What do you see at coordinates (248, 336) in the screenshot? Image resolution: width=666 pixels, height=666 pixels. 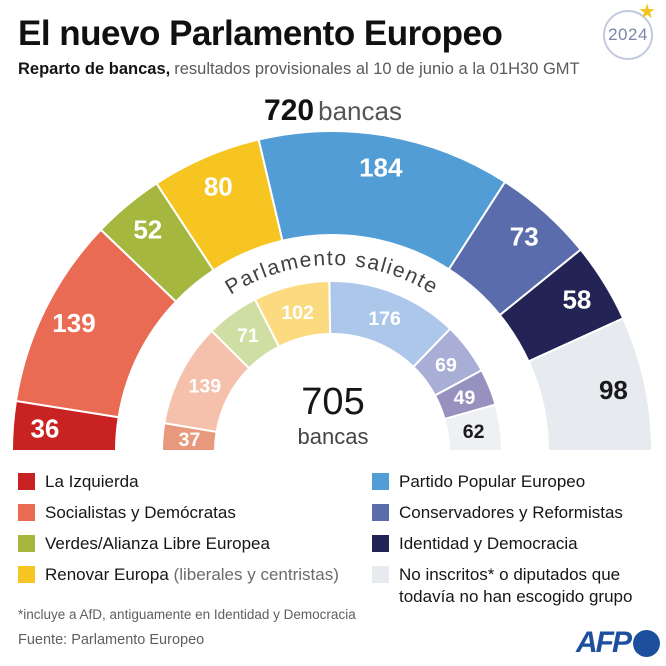 I see `outgoing-parliament-segment-value-2: 71` at bounding box center [248, 336].